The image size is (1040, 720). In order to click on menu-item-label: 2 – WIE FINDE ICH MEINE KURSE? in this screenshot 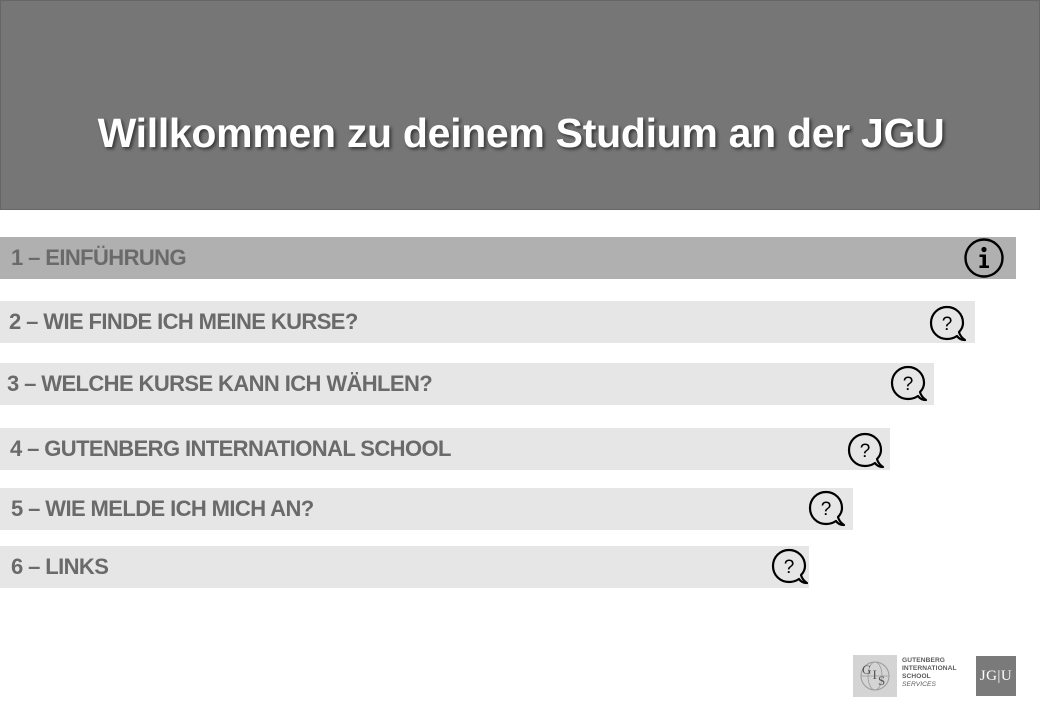, I will do `click(183, 321)`.